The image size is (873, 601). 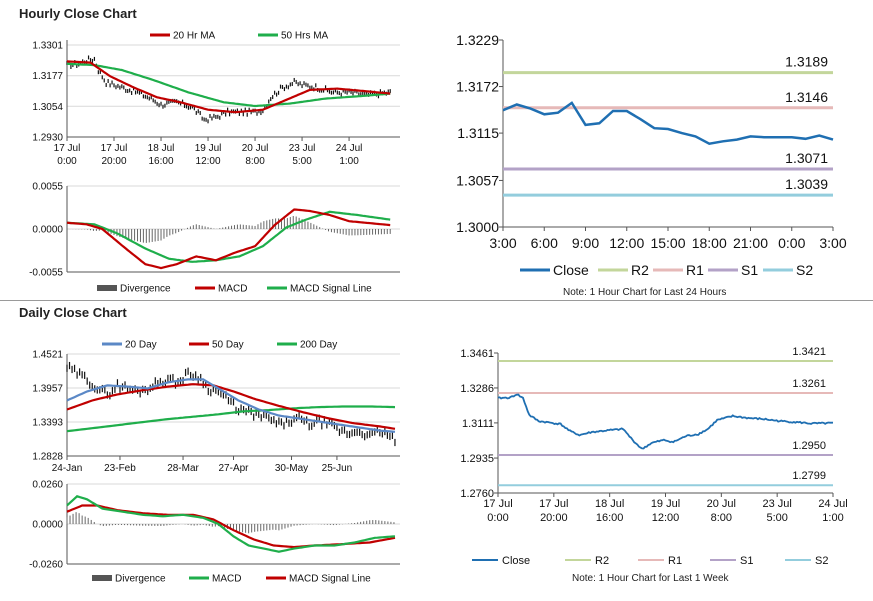 I want to click on x-tick-label: 6:00, so click(x=544, y=243).